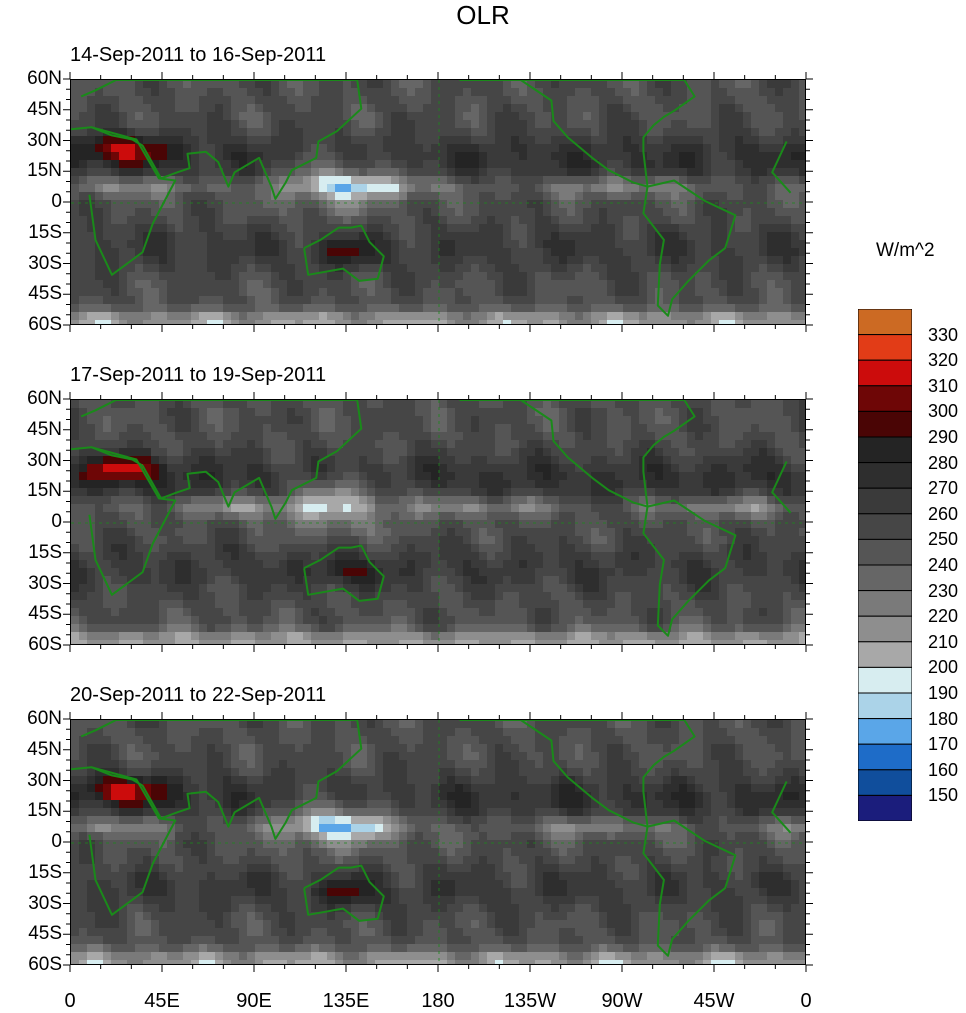 This screenshot has height=1013, width=966. I want to click on colorbar-level-label: 250, so click(943, 539).